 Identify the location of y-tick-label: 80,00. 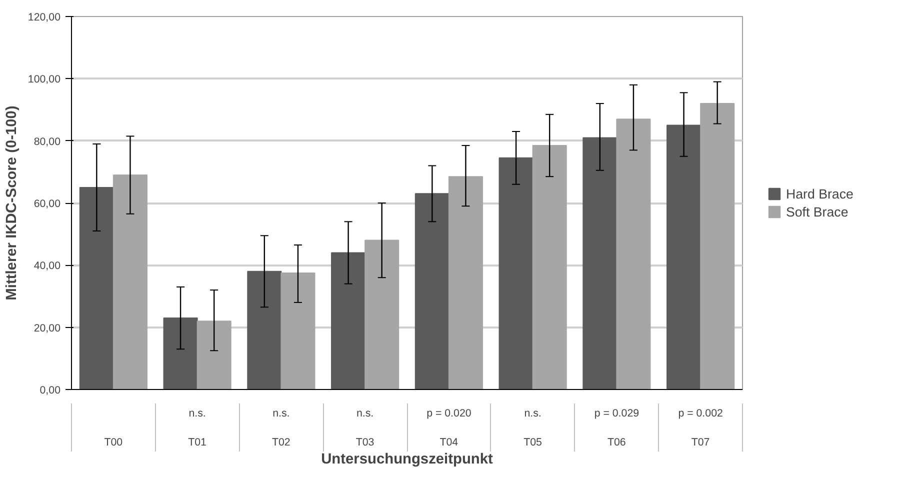
(47, 142).